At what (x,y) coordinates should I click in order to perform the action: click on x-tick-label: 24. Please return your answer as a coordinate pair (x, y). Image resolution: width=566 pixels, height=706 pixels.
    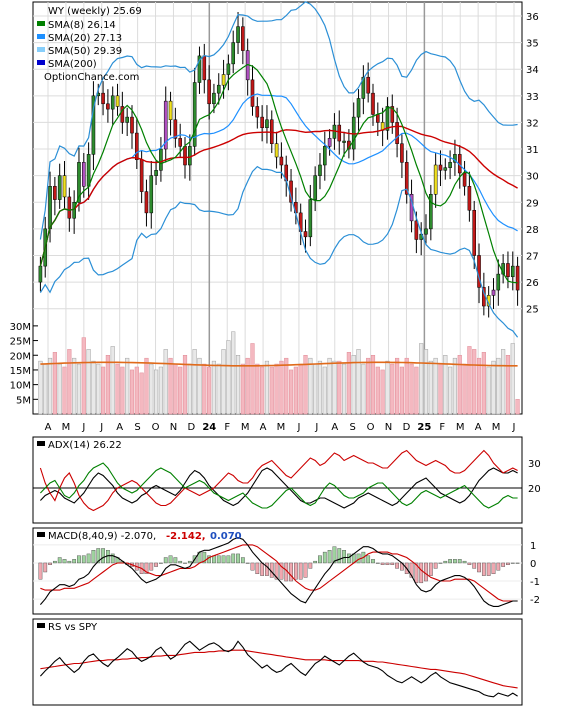
    Looking at the image, I should click on (209, 427).